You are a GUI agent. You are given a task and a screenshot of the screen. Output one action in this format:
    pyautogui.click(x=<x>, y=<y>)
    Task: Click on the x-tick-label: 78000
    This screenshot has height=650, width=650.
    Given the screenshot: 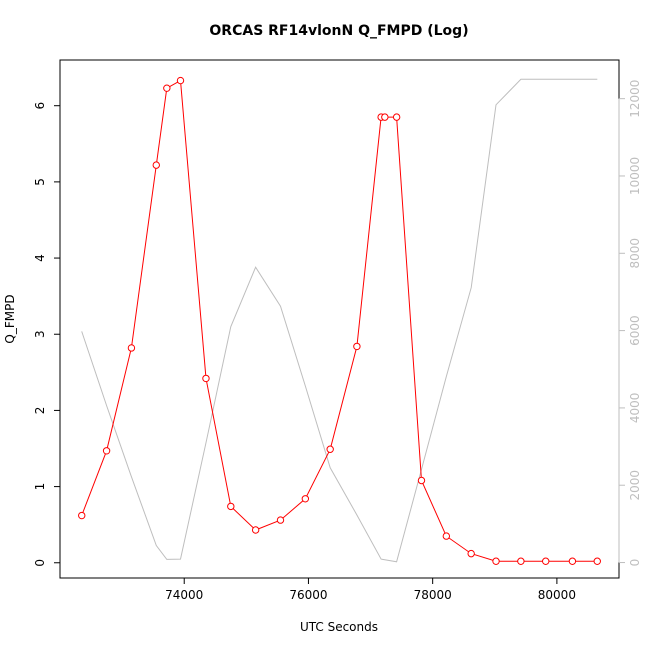 What is the action you would take?
    pyautogui.click(x=433, y=595)
    